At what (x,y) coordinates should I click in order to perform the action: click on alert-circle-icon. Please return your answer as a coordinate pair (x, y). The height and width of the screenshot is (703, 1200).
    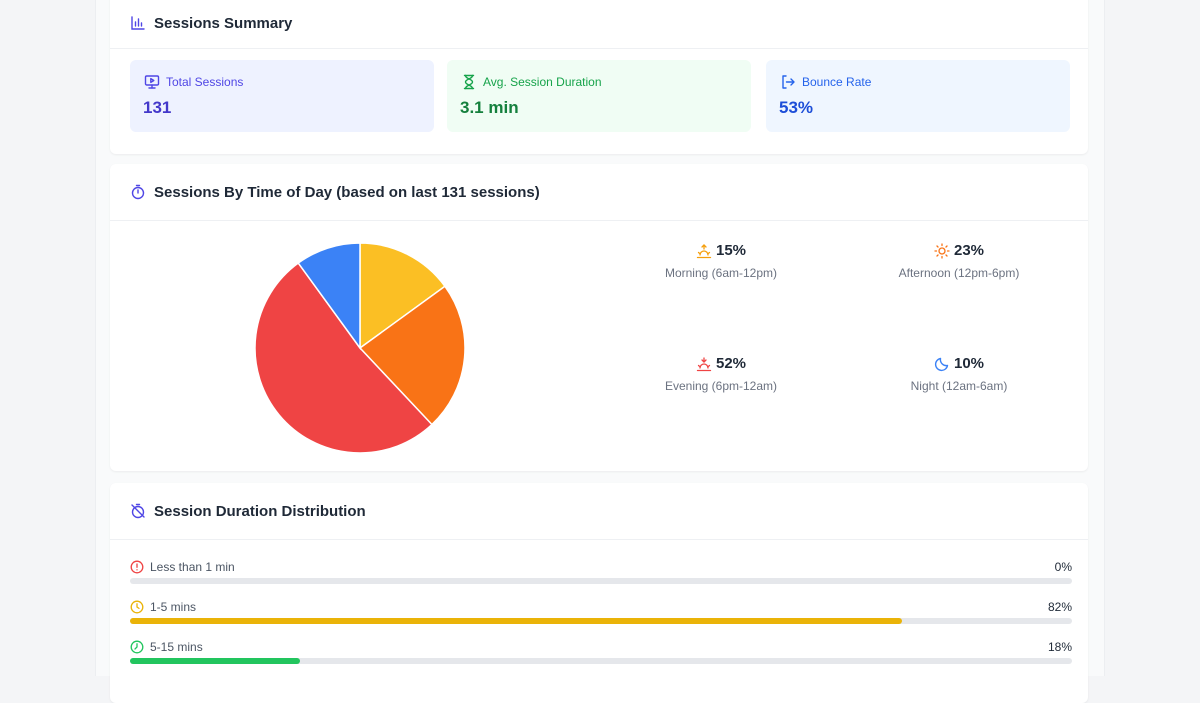
    Looking at the image, I should click on (137, 567).